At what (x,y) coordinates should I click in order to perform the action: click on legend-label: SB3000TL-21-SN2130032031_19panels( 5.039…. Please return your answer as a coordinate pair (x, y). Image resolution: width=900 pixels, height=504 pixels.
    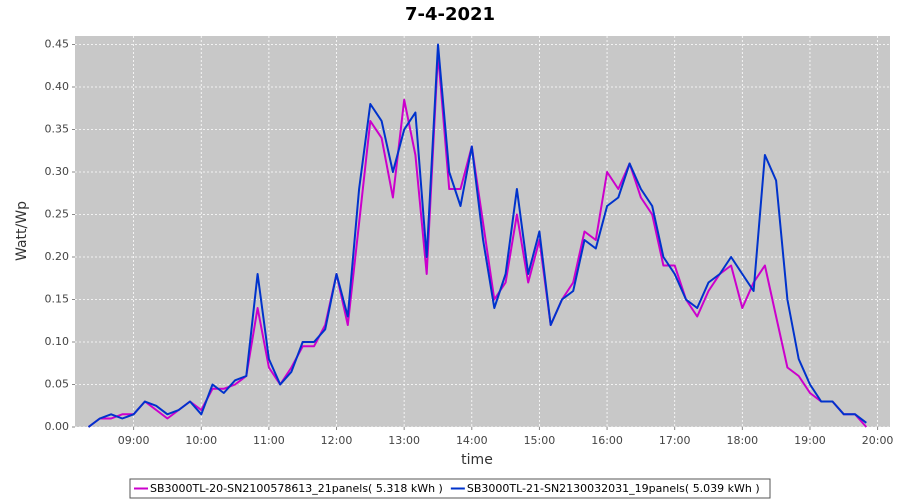
    Looking at the image, I should click on (613, 488).